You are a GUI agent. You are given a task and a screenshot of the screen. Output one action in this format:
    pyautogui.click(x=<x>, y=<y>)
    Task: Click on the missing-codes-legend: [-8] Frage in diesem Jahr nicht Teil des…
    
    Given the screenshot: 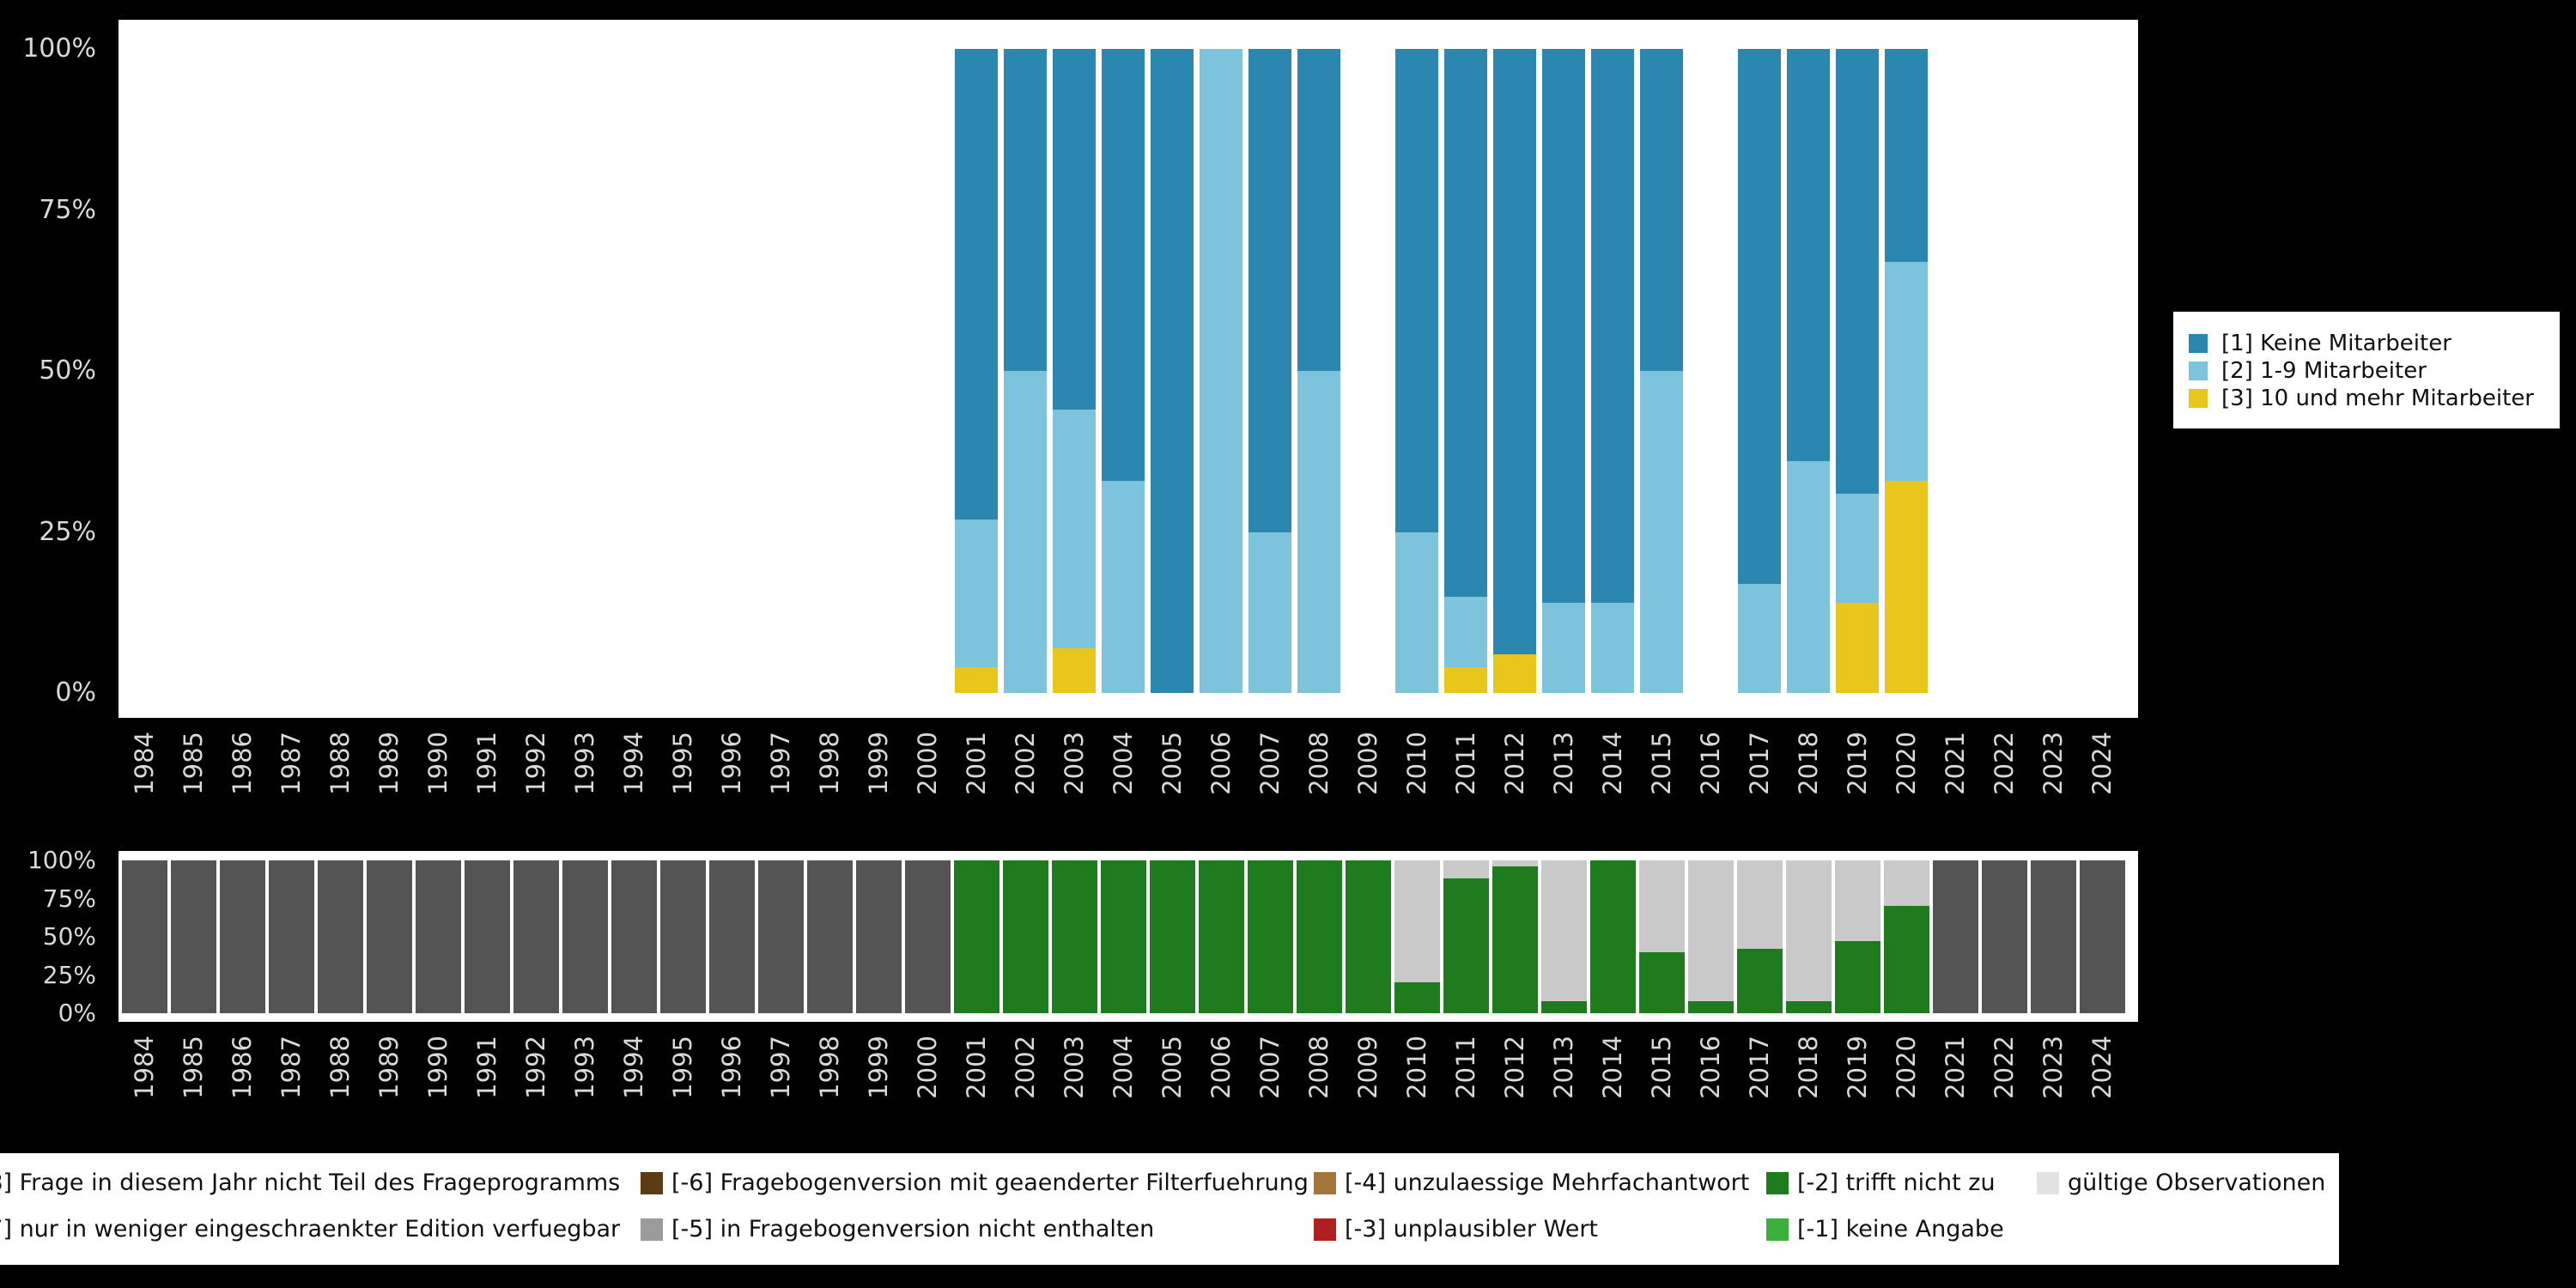 What is the action you would take?
    pyautogui.click(x=1169, y=1209)
    